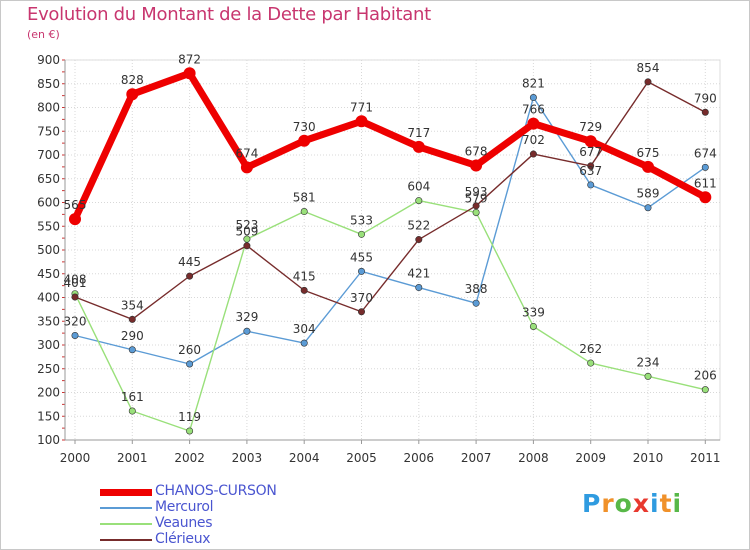 The image size is (750, 550). Describe the element at coordinates (533, 110) in the screenshot. I see `data-label: 766` at that location.